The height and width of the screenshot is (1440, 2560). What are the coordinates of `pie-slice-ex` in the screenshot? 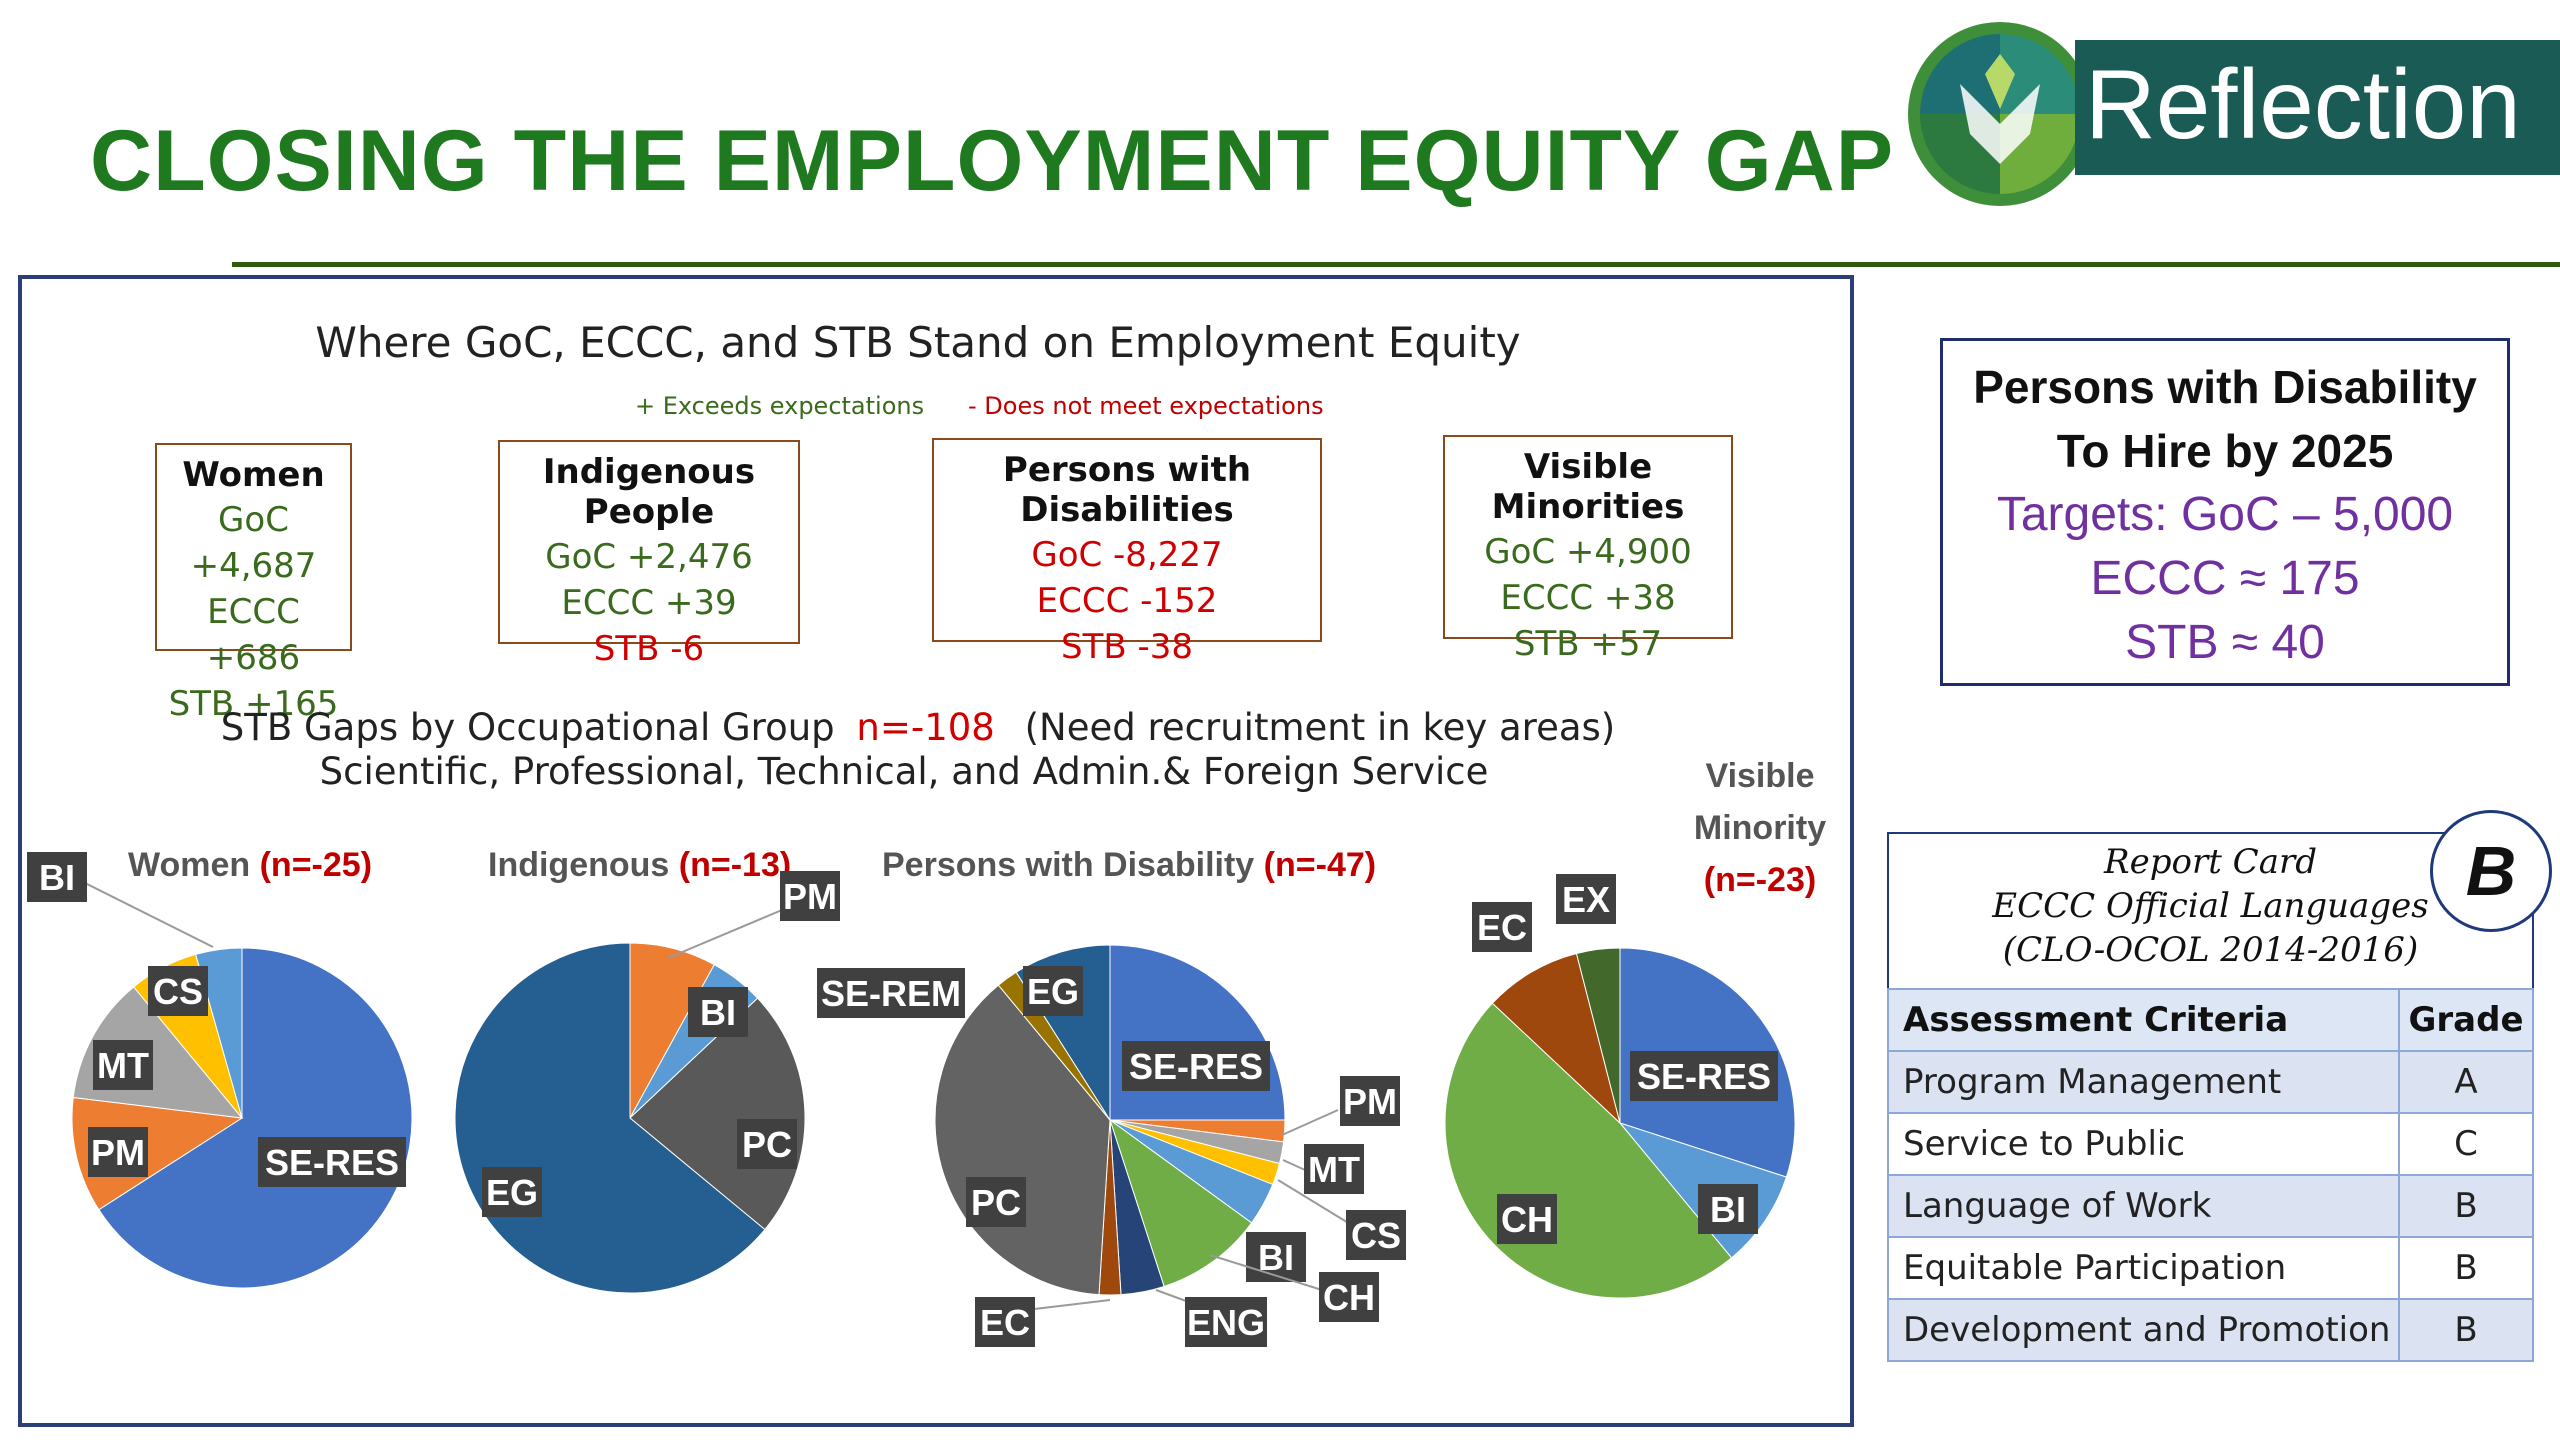 It's located at (1598, 1035).